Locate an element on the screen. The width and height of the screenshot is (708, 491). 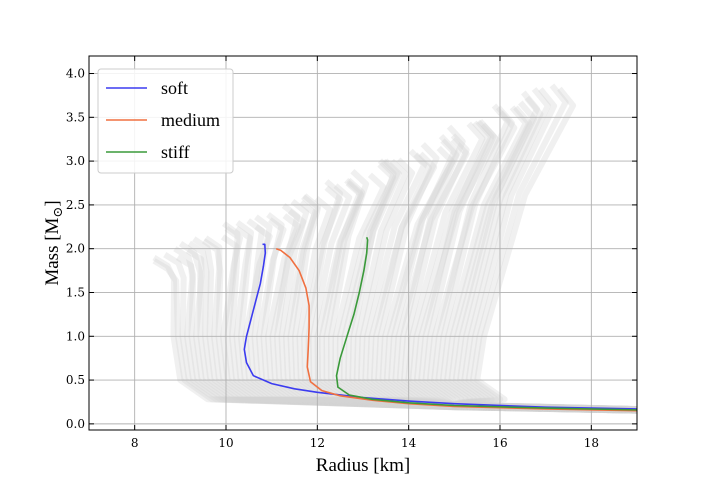
y-tick-label: 3.5 is located at coordinates (75, 117).